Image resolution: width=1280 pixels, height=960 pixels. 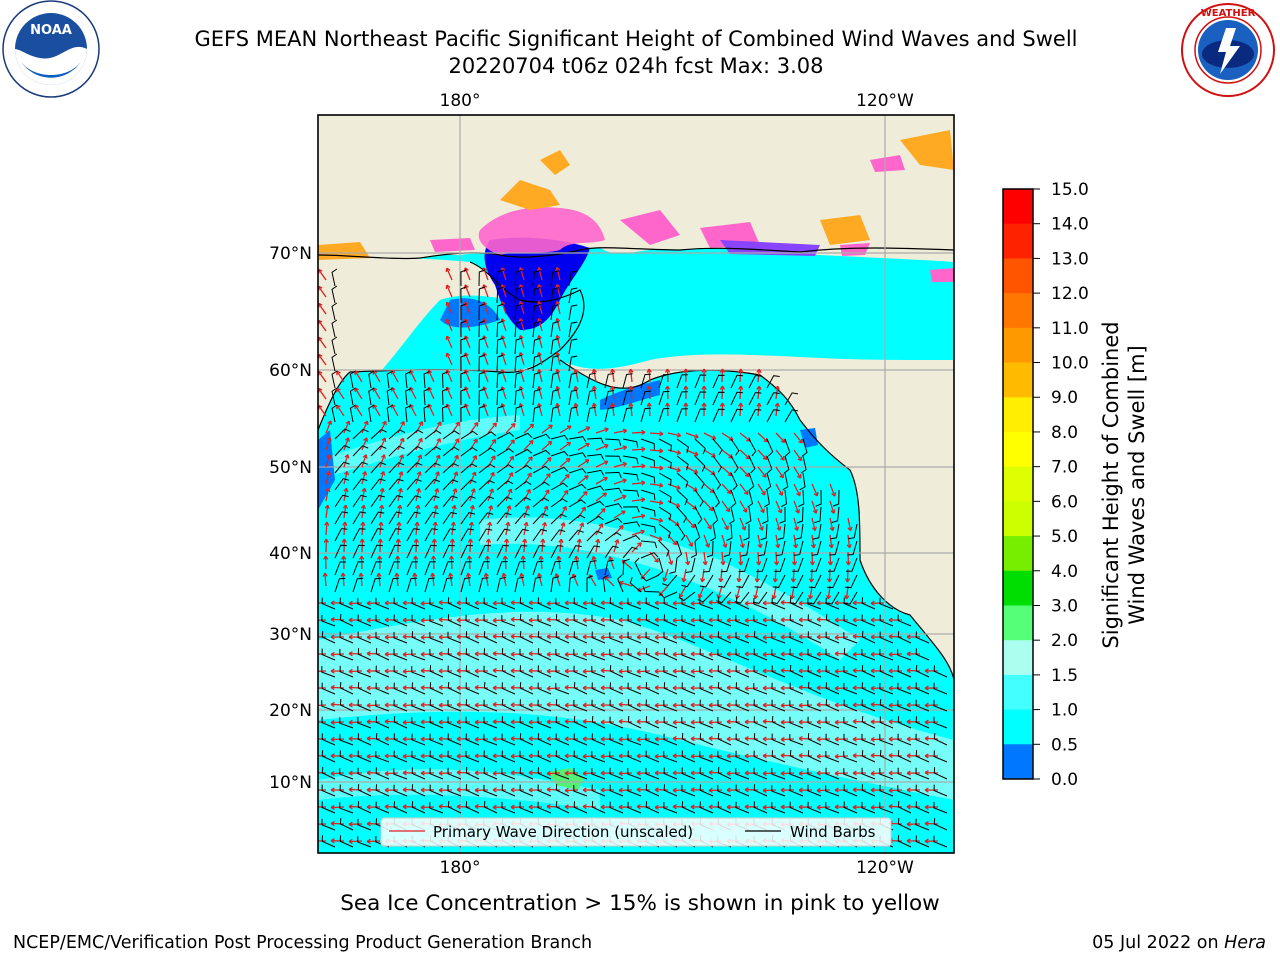 What do you see at coordinates (51, 49) in the screenshot?
I see `noaa-logo: NOAA` at bounding box center [51, 49].